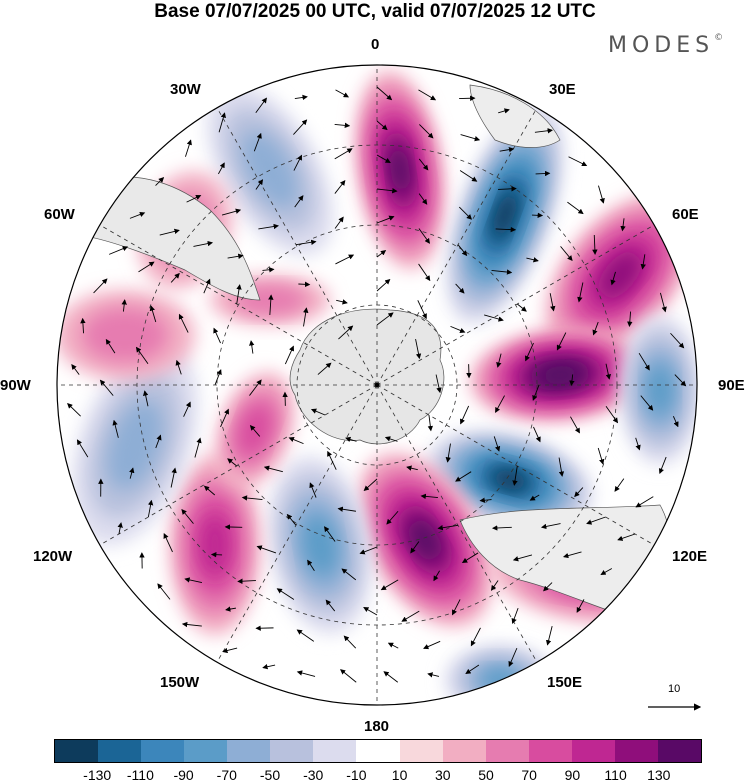 The width and height of the screenshot is (750, 783). Describe the element at coordinates (719, 38) in the screenshot. I see `brand-mark: ©` at that location.